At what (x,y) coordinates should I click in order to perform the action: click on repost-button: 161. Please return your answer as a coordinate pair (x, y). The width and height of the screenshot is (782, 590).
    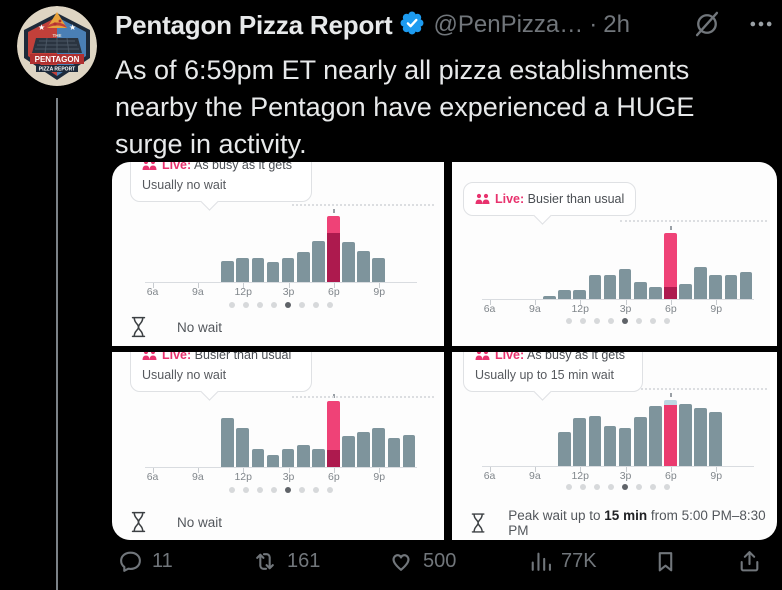
    Looking at the image, I should click on (286, 561).